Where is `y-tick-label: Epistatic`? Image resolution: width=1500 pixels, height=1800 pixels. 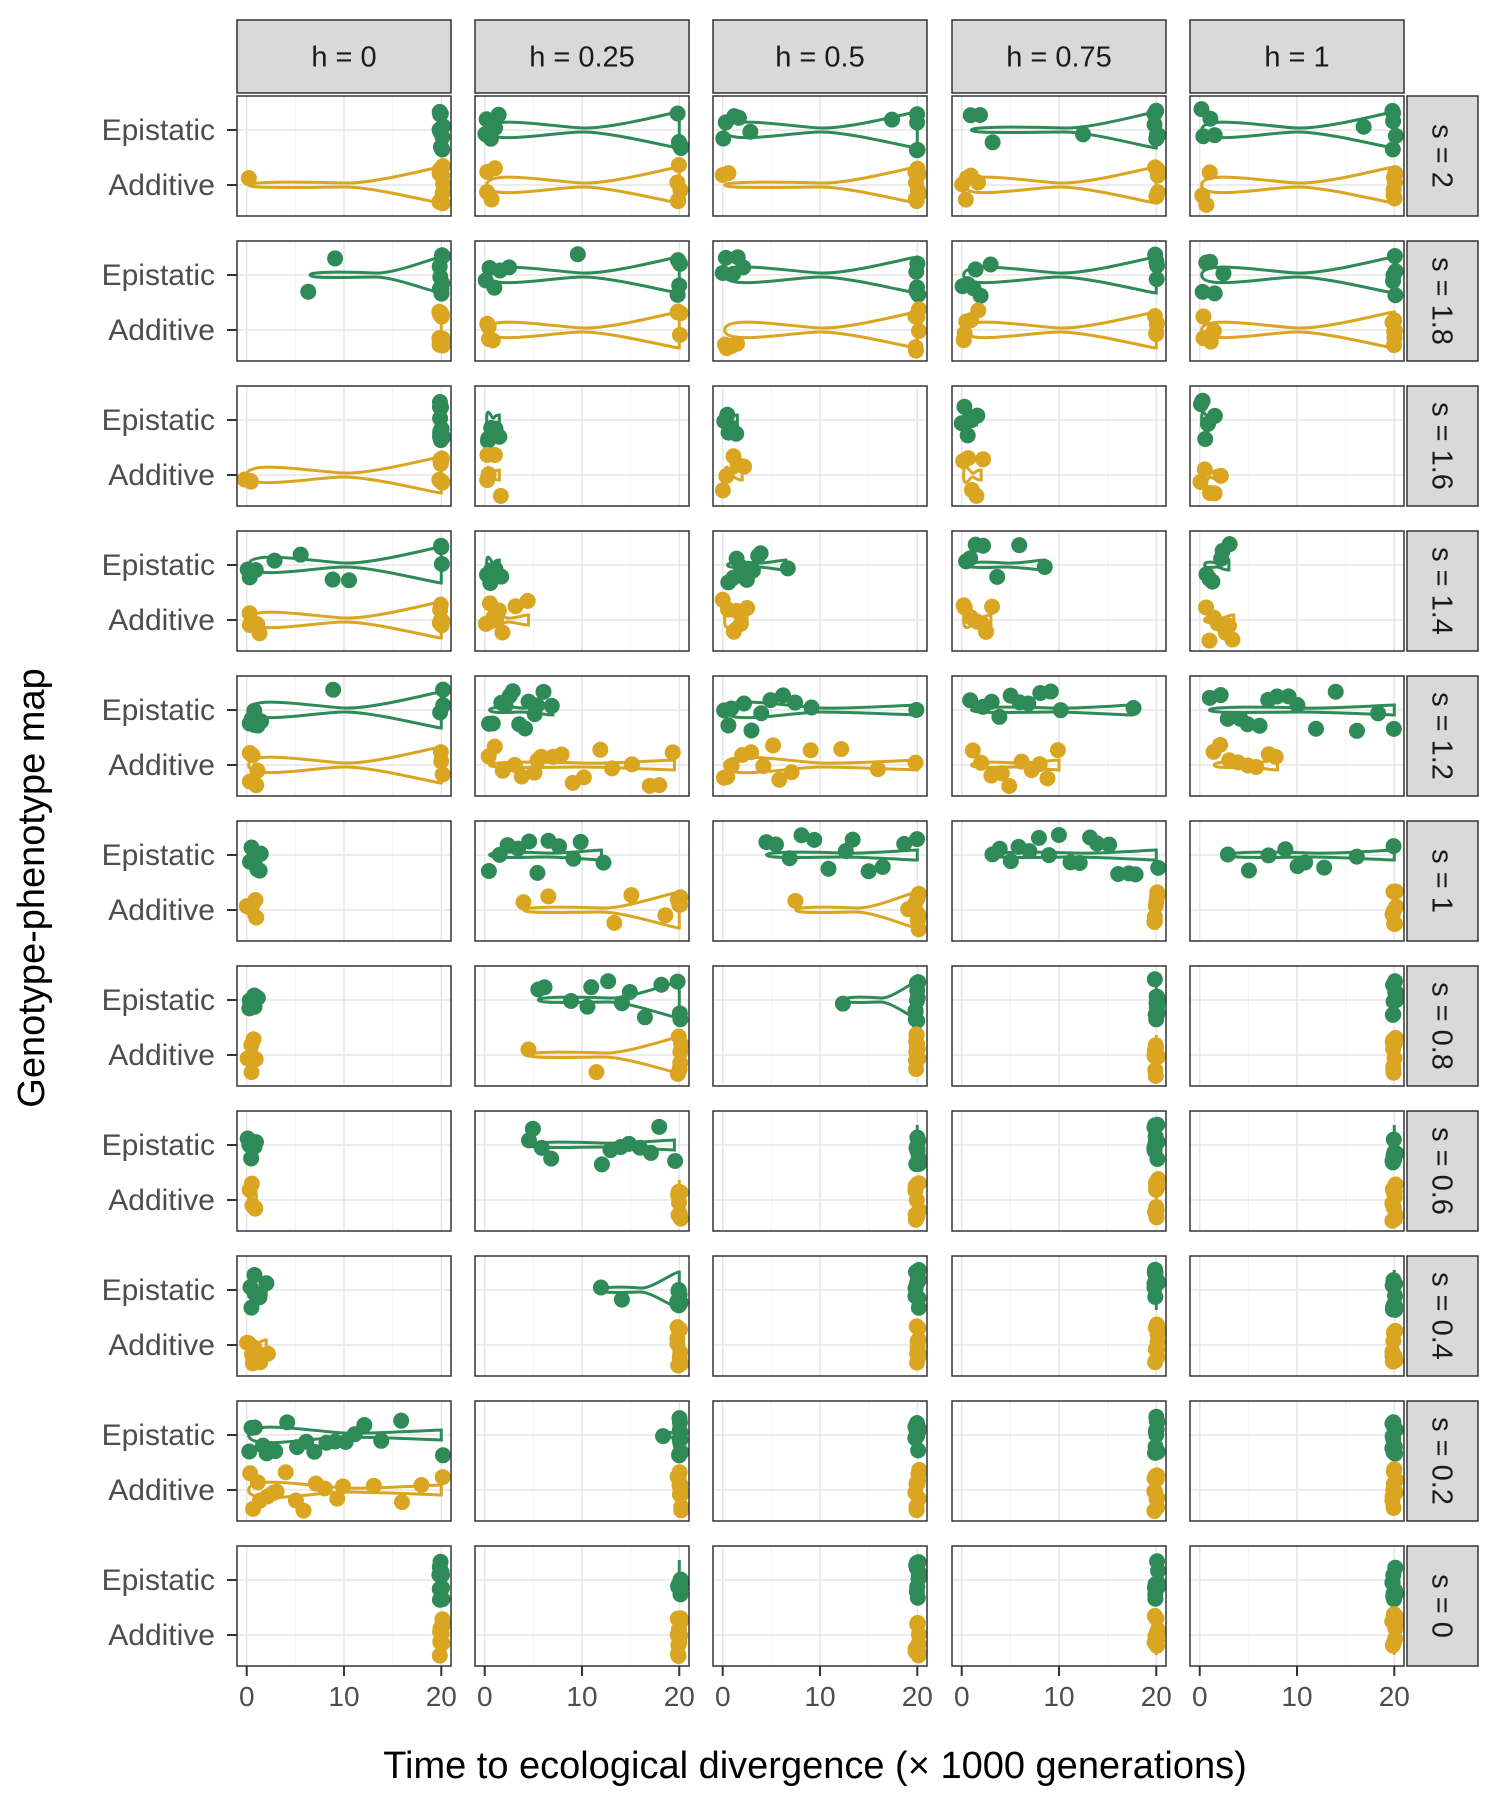 y-tick-label: Epistatic is located at coordinates (158, 1290).